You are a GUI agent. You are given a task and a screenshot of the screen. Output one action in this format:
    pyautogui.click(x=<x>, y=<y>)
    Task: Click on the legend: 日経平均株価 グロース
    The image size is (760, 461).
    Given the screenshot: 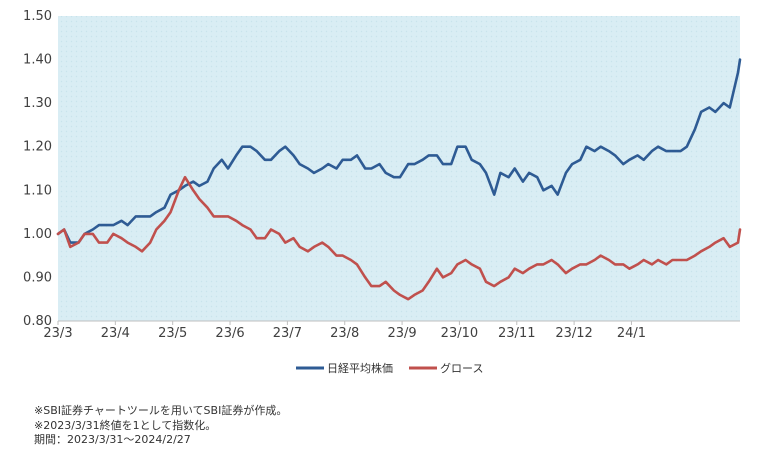 What is the action you would take?
    pyautogui.click(x=389, y=368)
    